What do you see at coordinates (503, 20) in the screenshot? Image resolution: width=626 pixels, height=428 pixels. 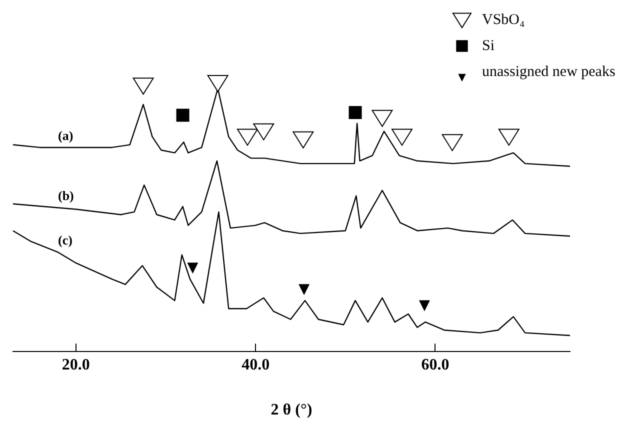 I see `legend-label: VSbO₄` at bounding box center [503, 20].